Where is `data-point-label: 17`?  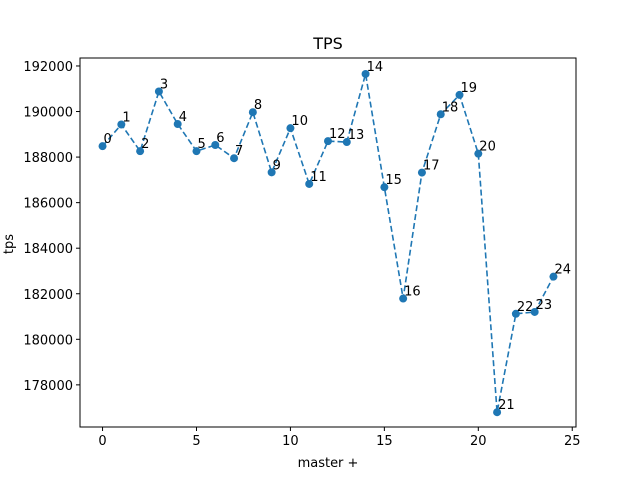
data-point-label: 17 is located at coordinates (431, 166).